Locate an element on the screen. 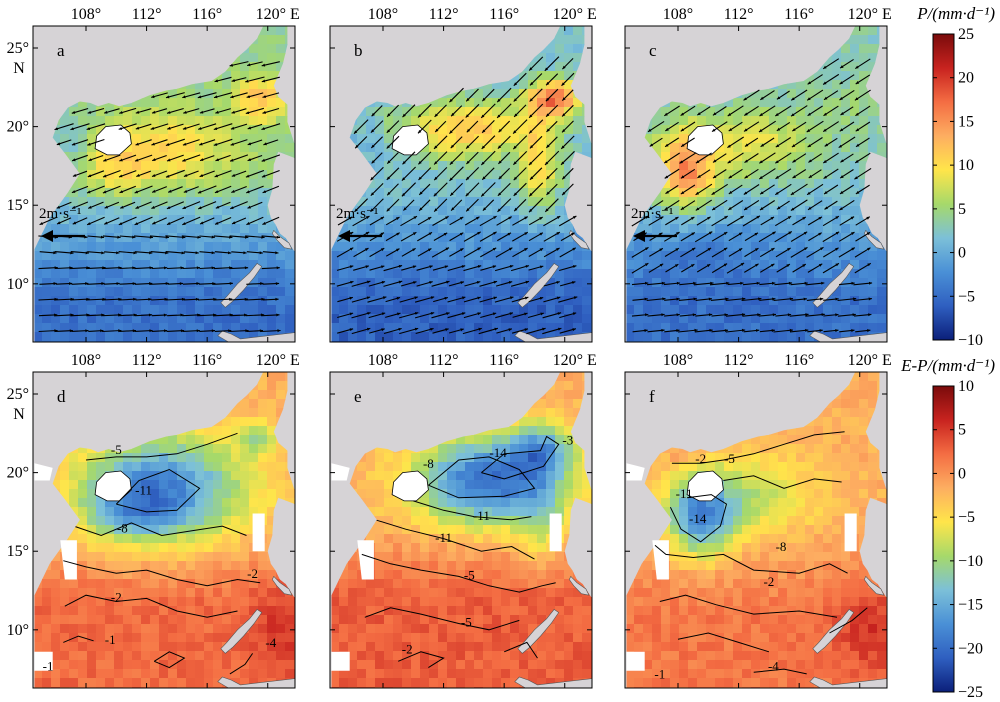 This screenshot has height=702, width=1000. wind-scale-reference: 2m·s⁻¹ is located at coordinates (654, 224).